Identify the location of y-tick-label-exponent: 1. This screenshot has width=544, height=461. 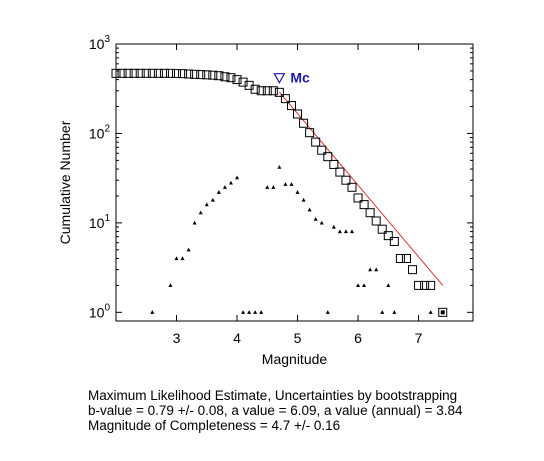
(107, 218).